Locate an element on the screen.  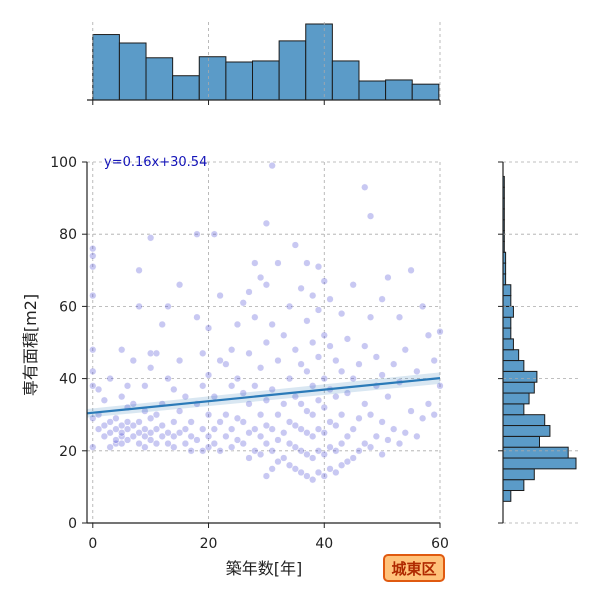
x-tick-label: 20 is located at coordinates (209, 544).